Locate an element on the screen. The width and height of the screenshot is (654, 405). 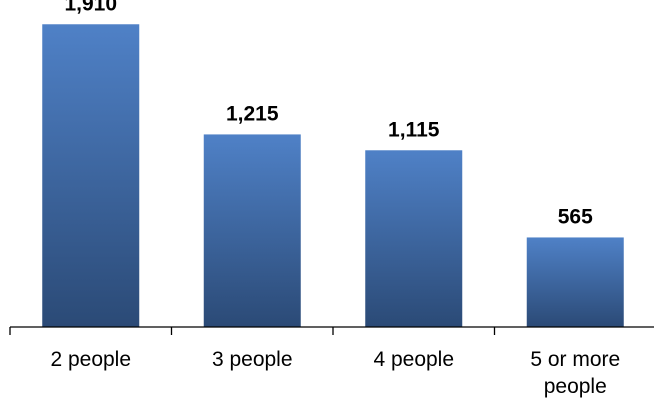
category-label-line: 2 people is located at coordinates (90, 359).